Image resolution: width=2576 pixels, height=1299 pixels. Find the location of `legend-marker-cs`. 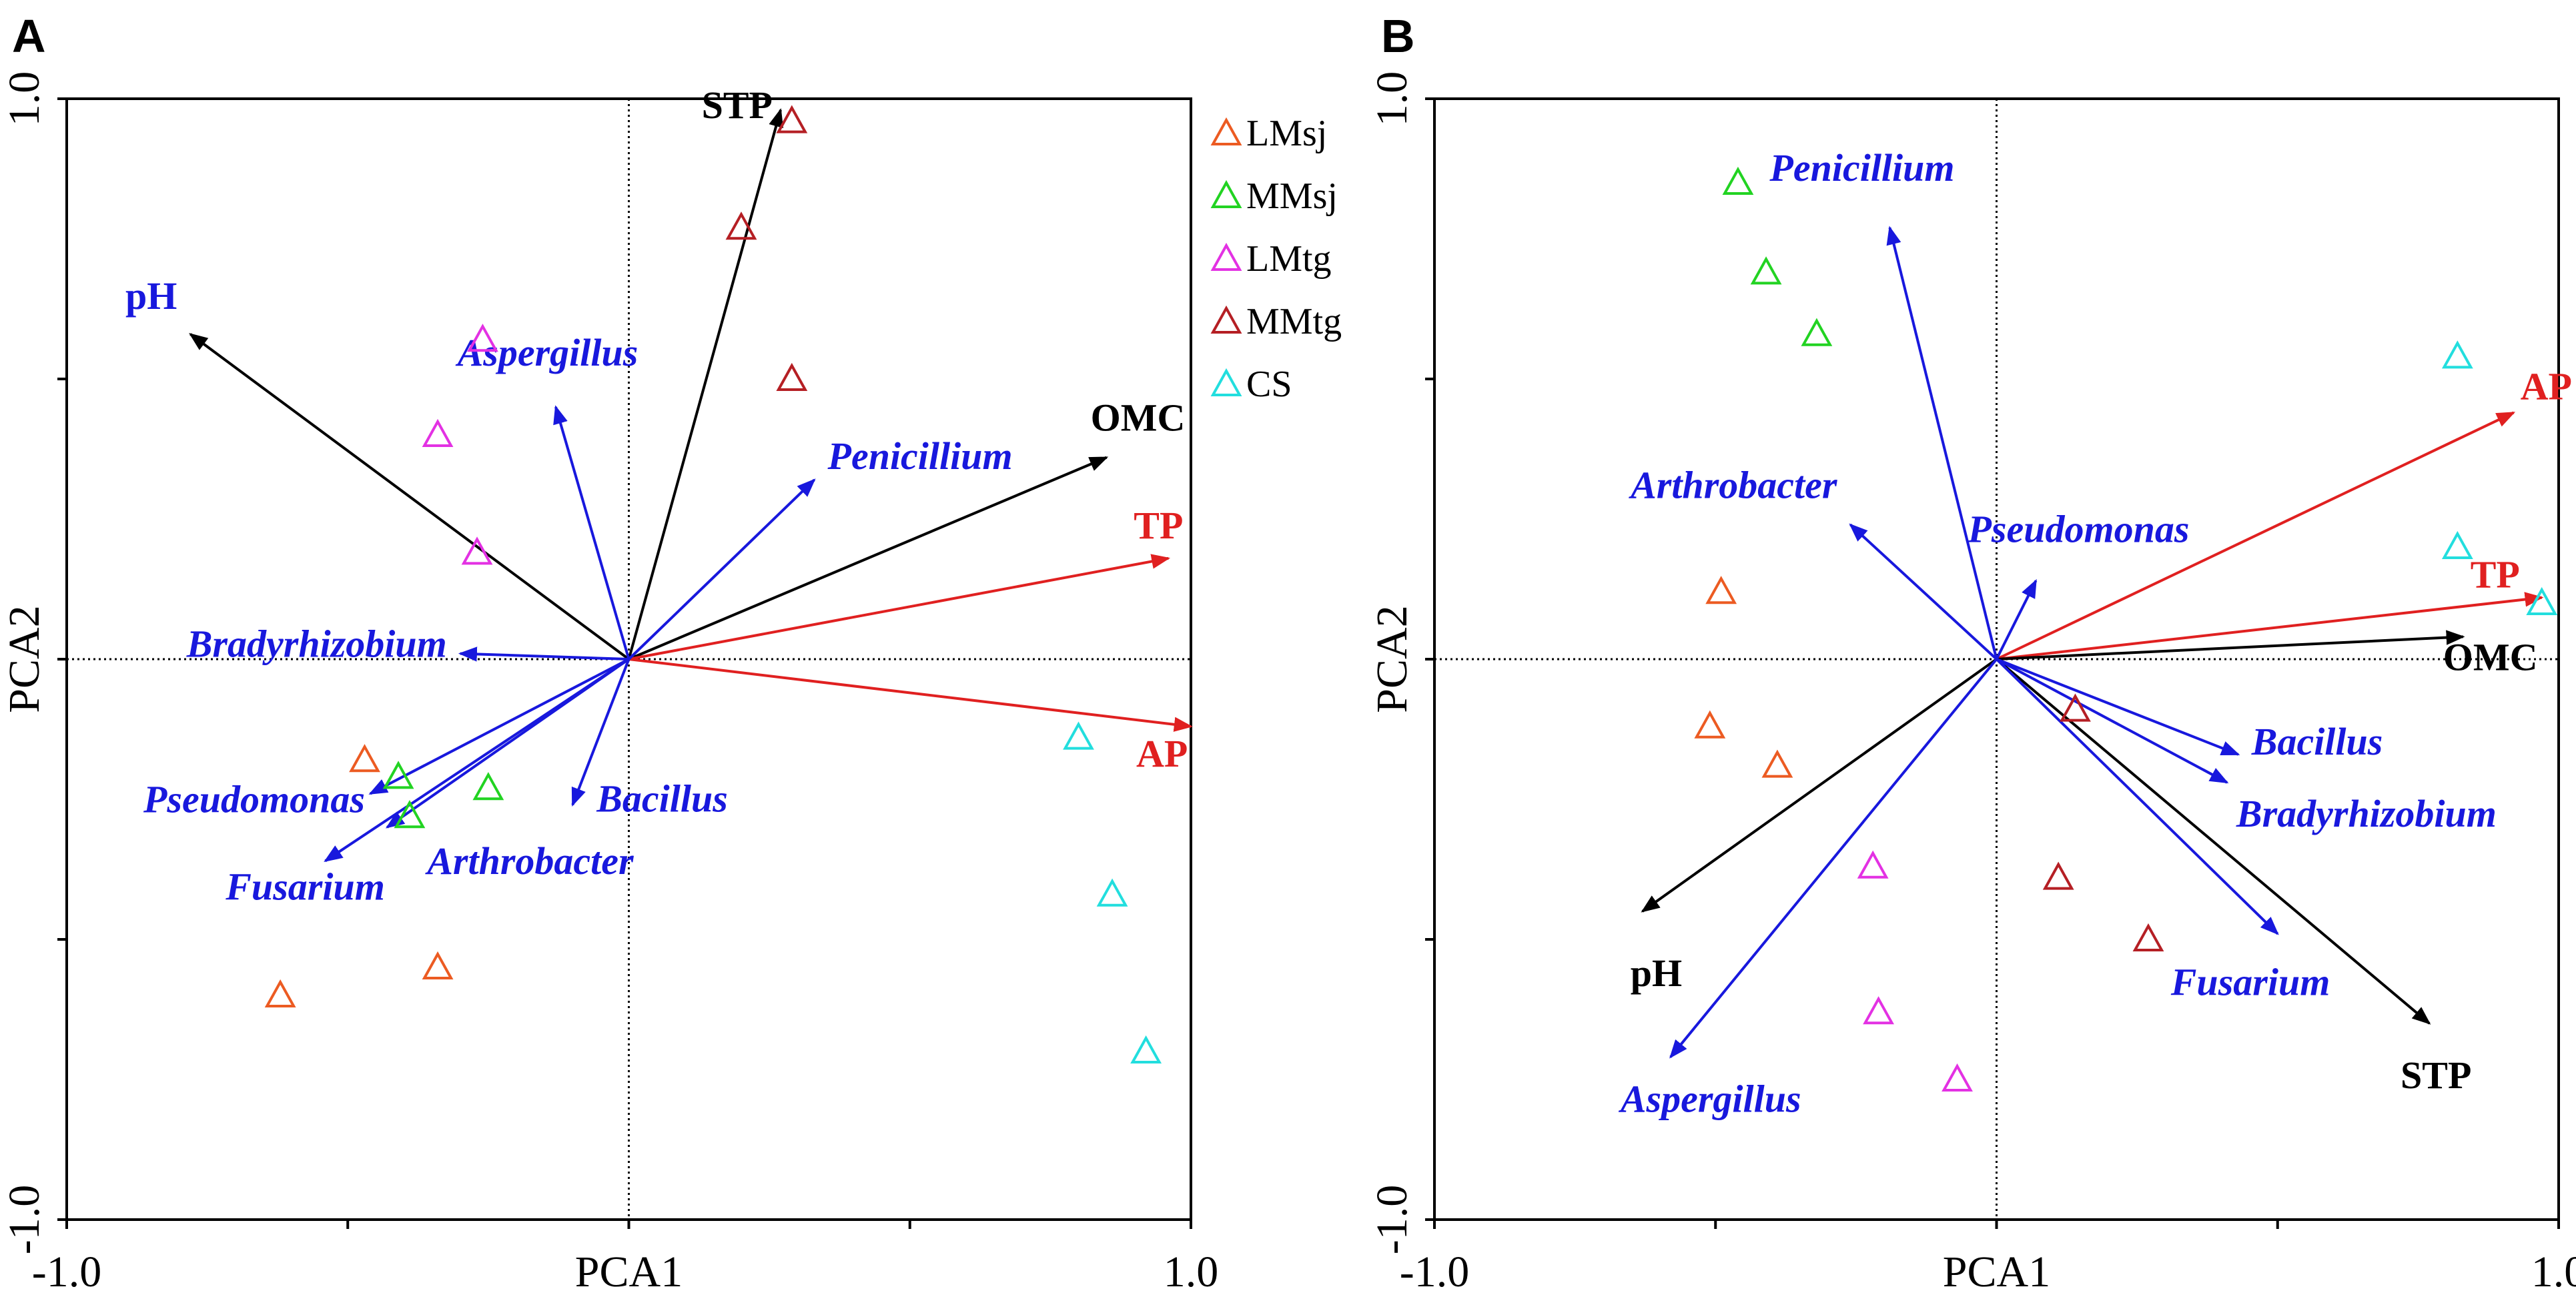

legend-marker-cs is located at coordinates (1226, 382).